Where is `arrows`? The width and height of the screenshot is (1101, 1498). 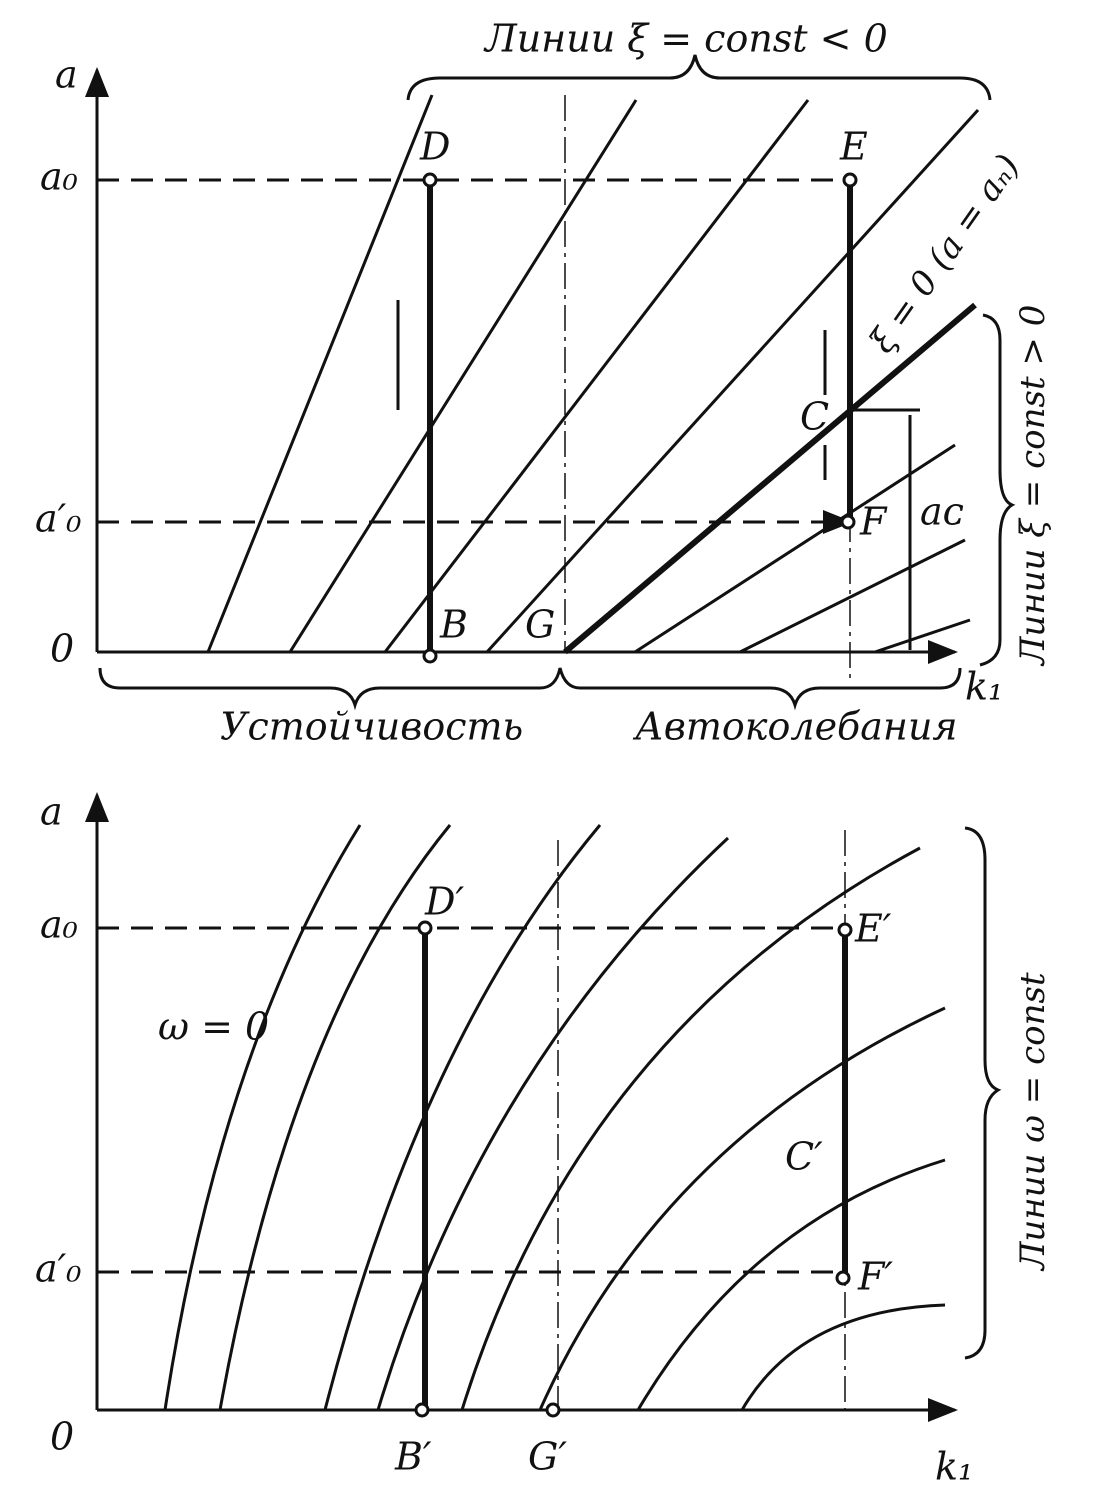
arrows is located at coordinates (658, 475).